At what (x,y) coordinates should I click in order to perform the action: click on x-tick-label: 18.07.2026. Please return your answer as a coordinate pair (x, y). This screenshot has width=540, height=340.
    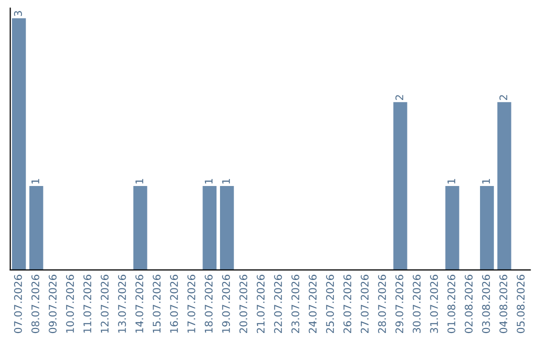
    Looking at the image, I should click on (208, 303).